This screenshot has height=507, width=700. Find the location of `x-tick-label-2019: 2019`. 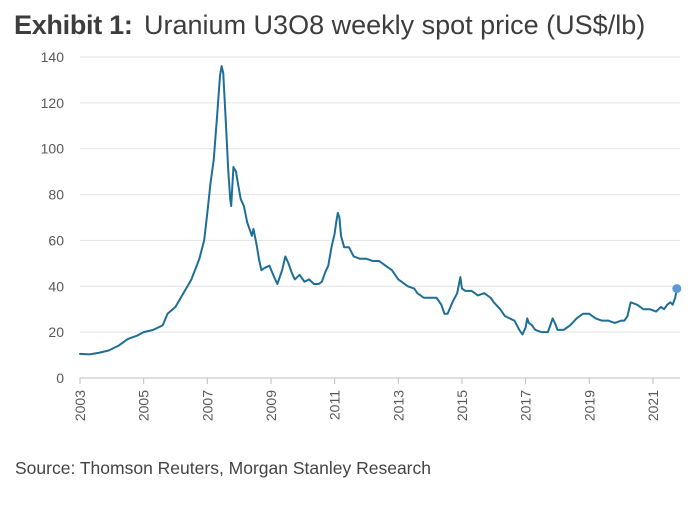

x-tick-label-2019: 2019 is located at coordinates (589, 405).